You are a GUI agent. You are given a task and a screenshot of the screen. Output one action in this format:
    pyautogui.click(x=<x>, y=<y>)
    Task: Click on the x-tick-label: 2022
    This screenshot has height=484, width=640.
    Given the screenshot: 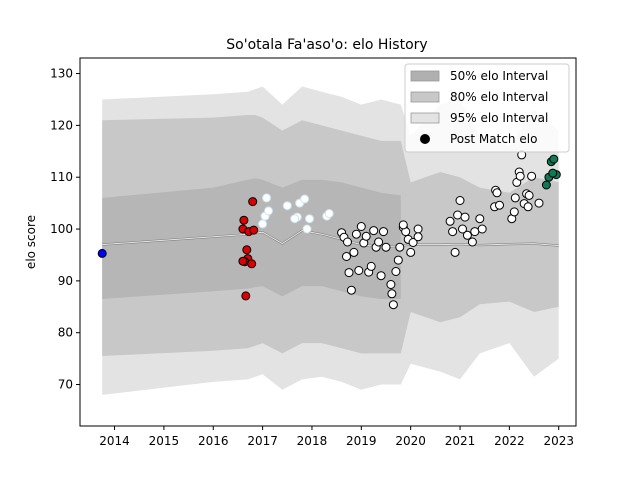 What is the action you would take?
    pyautogui.click(x=509, y=441)
    